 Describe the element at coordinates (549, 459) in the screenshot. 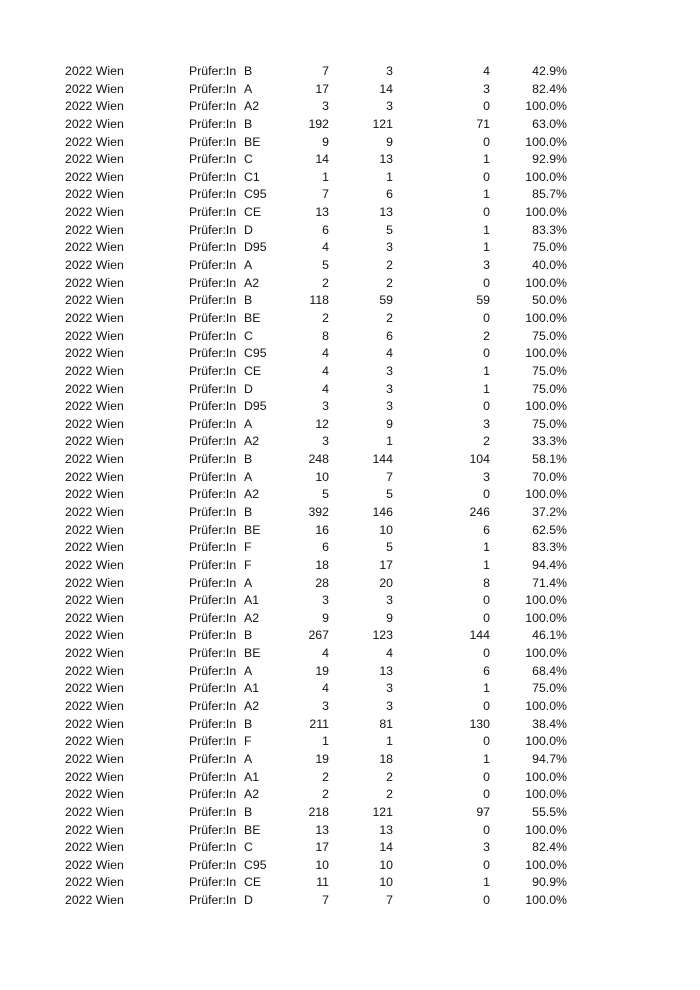

I see `pass-rate-cell: 58.1%` at that location.